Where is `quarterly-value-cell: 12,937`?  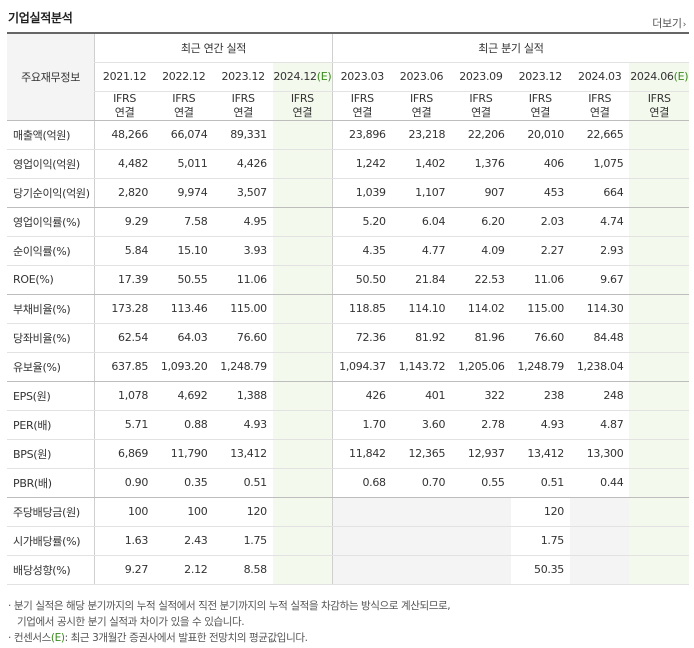 quarterly-value-cell: 12,937 is located at coordinates (481, 454).